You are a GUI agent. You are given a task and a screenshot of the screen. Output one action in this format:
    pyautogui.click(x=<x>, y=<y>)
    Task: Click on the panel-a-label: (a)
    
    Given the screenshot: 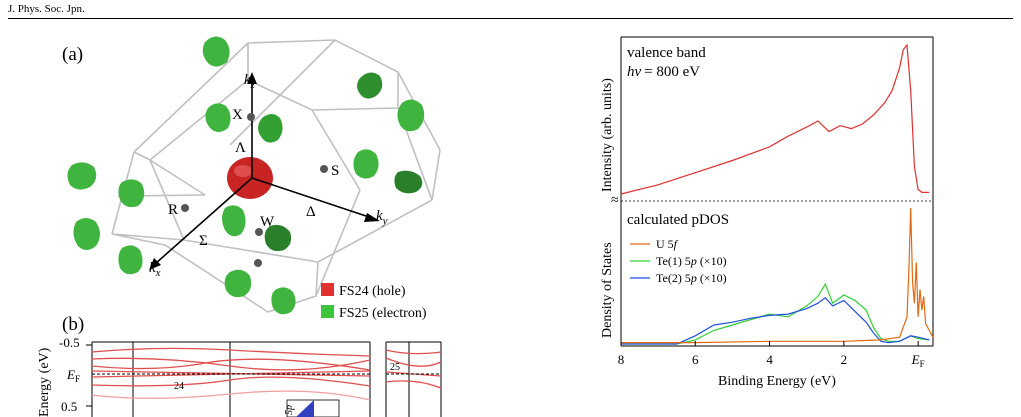 What is the action you would take?
    pyautogui.click(x=72, y=54)
    